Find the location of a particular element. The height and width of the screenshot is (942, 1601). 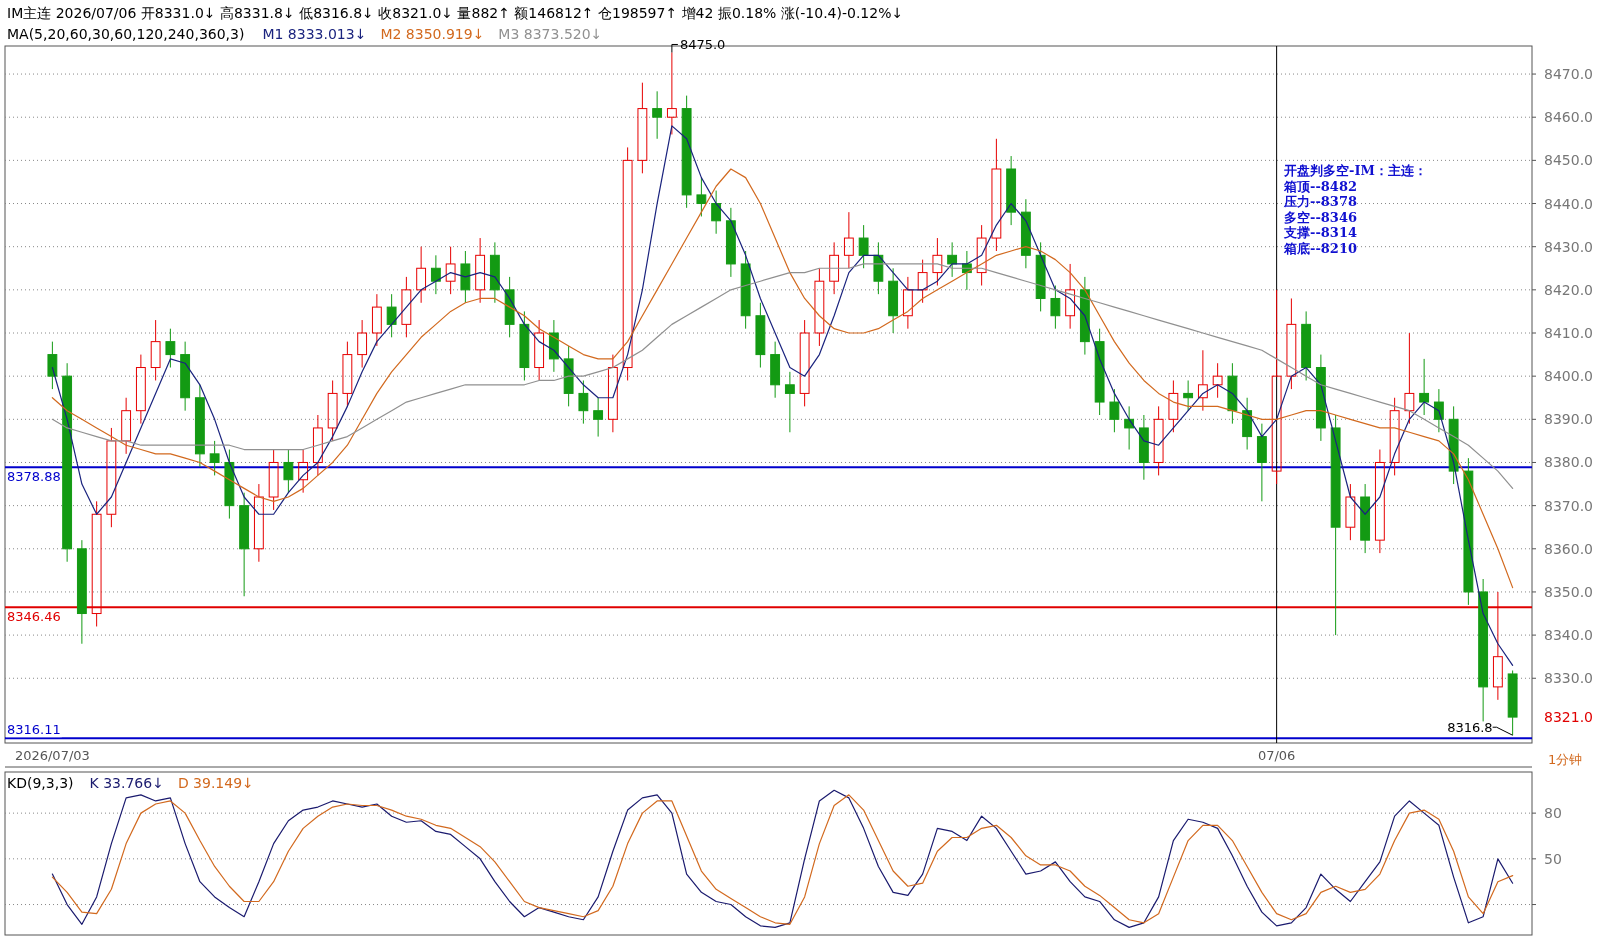

y-tick-label: 8440.0 is located at coordinates (1568, 203).